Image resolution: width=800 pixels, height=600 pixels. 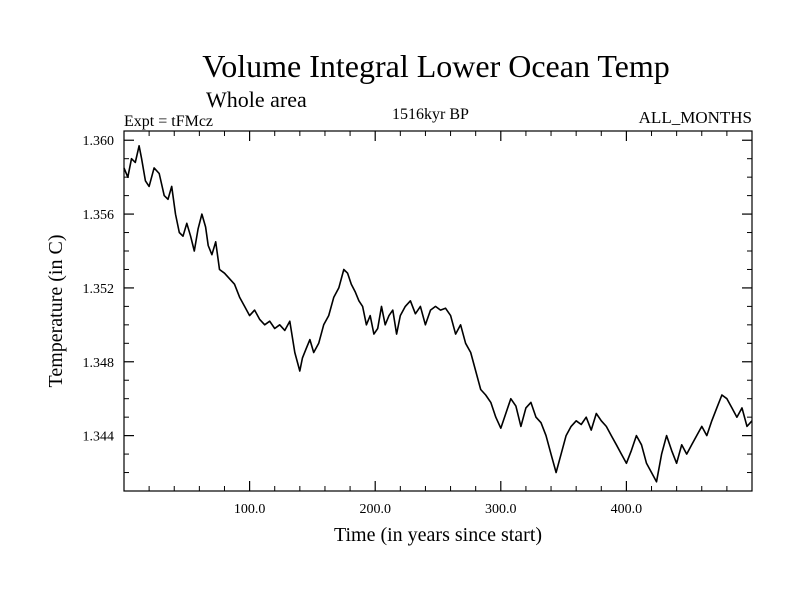 What do you see at coordinates (99, 437) in the screenshot?
I see `y-tick-label: 1.344` at bounding box center [99, 437].